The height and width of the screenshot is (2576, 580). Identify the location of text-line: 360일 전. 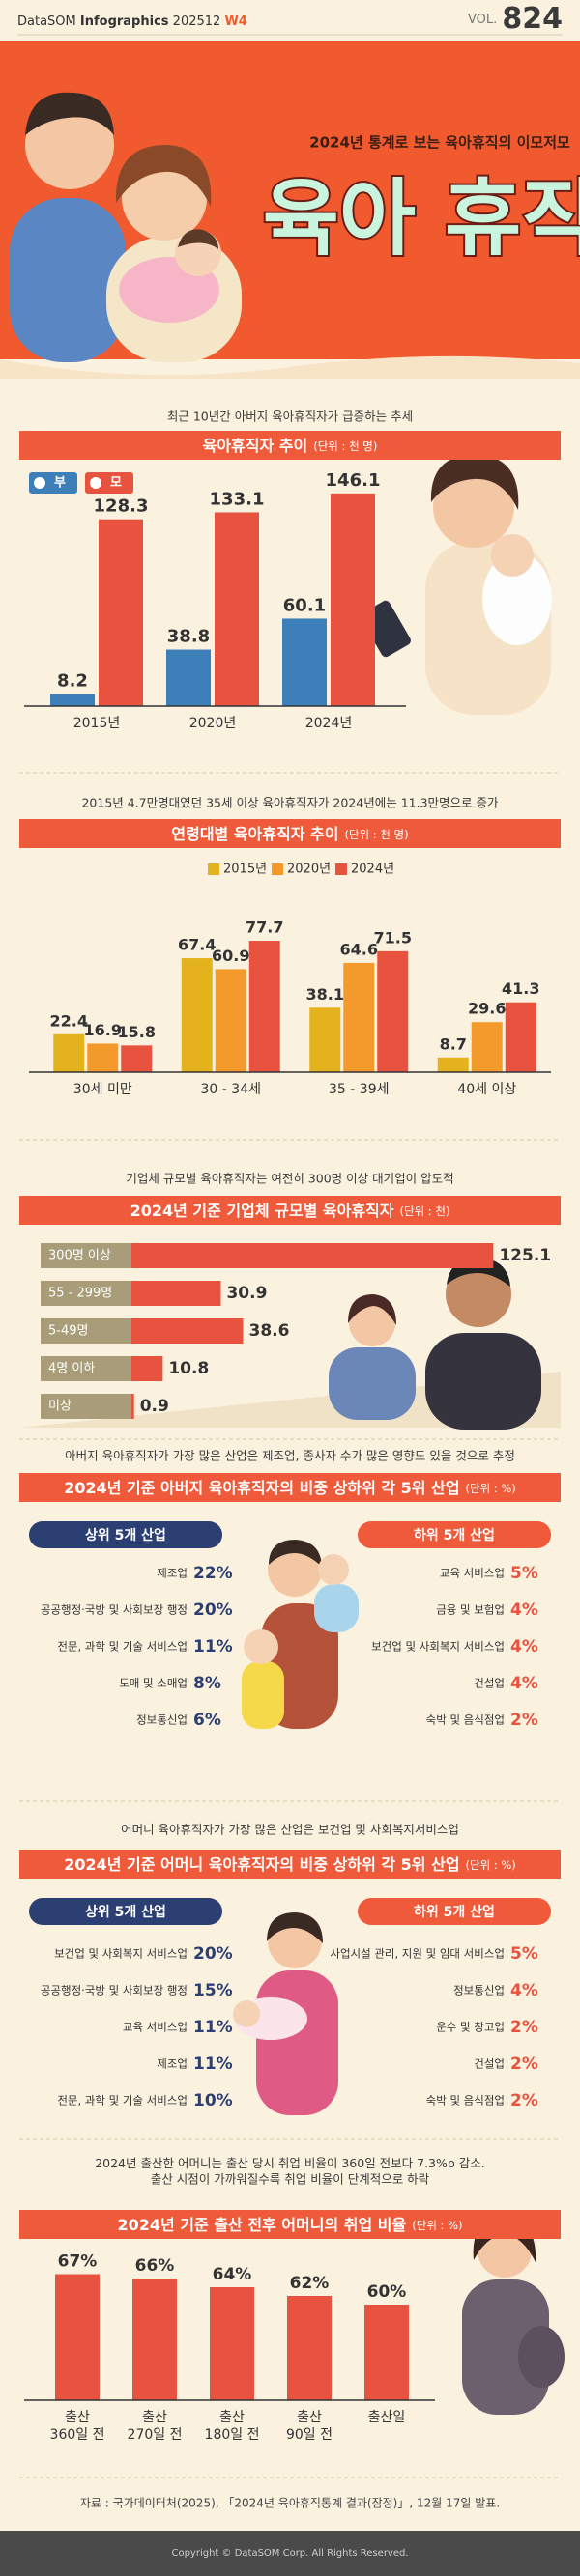
(78, 2435).